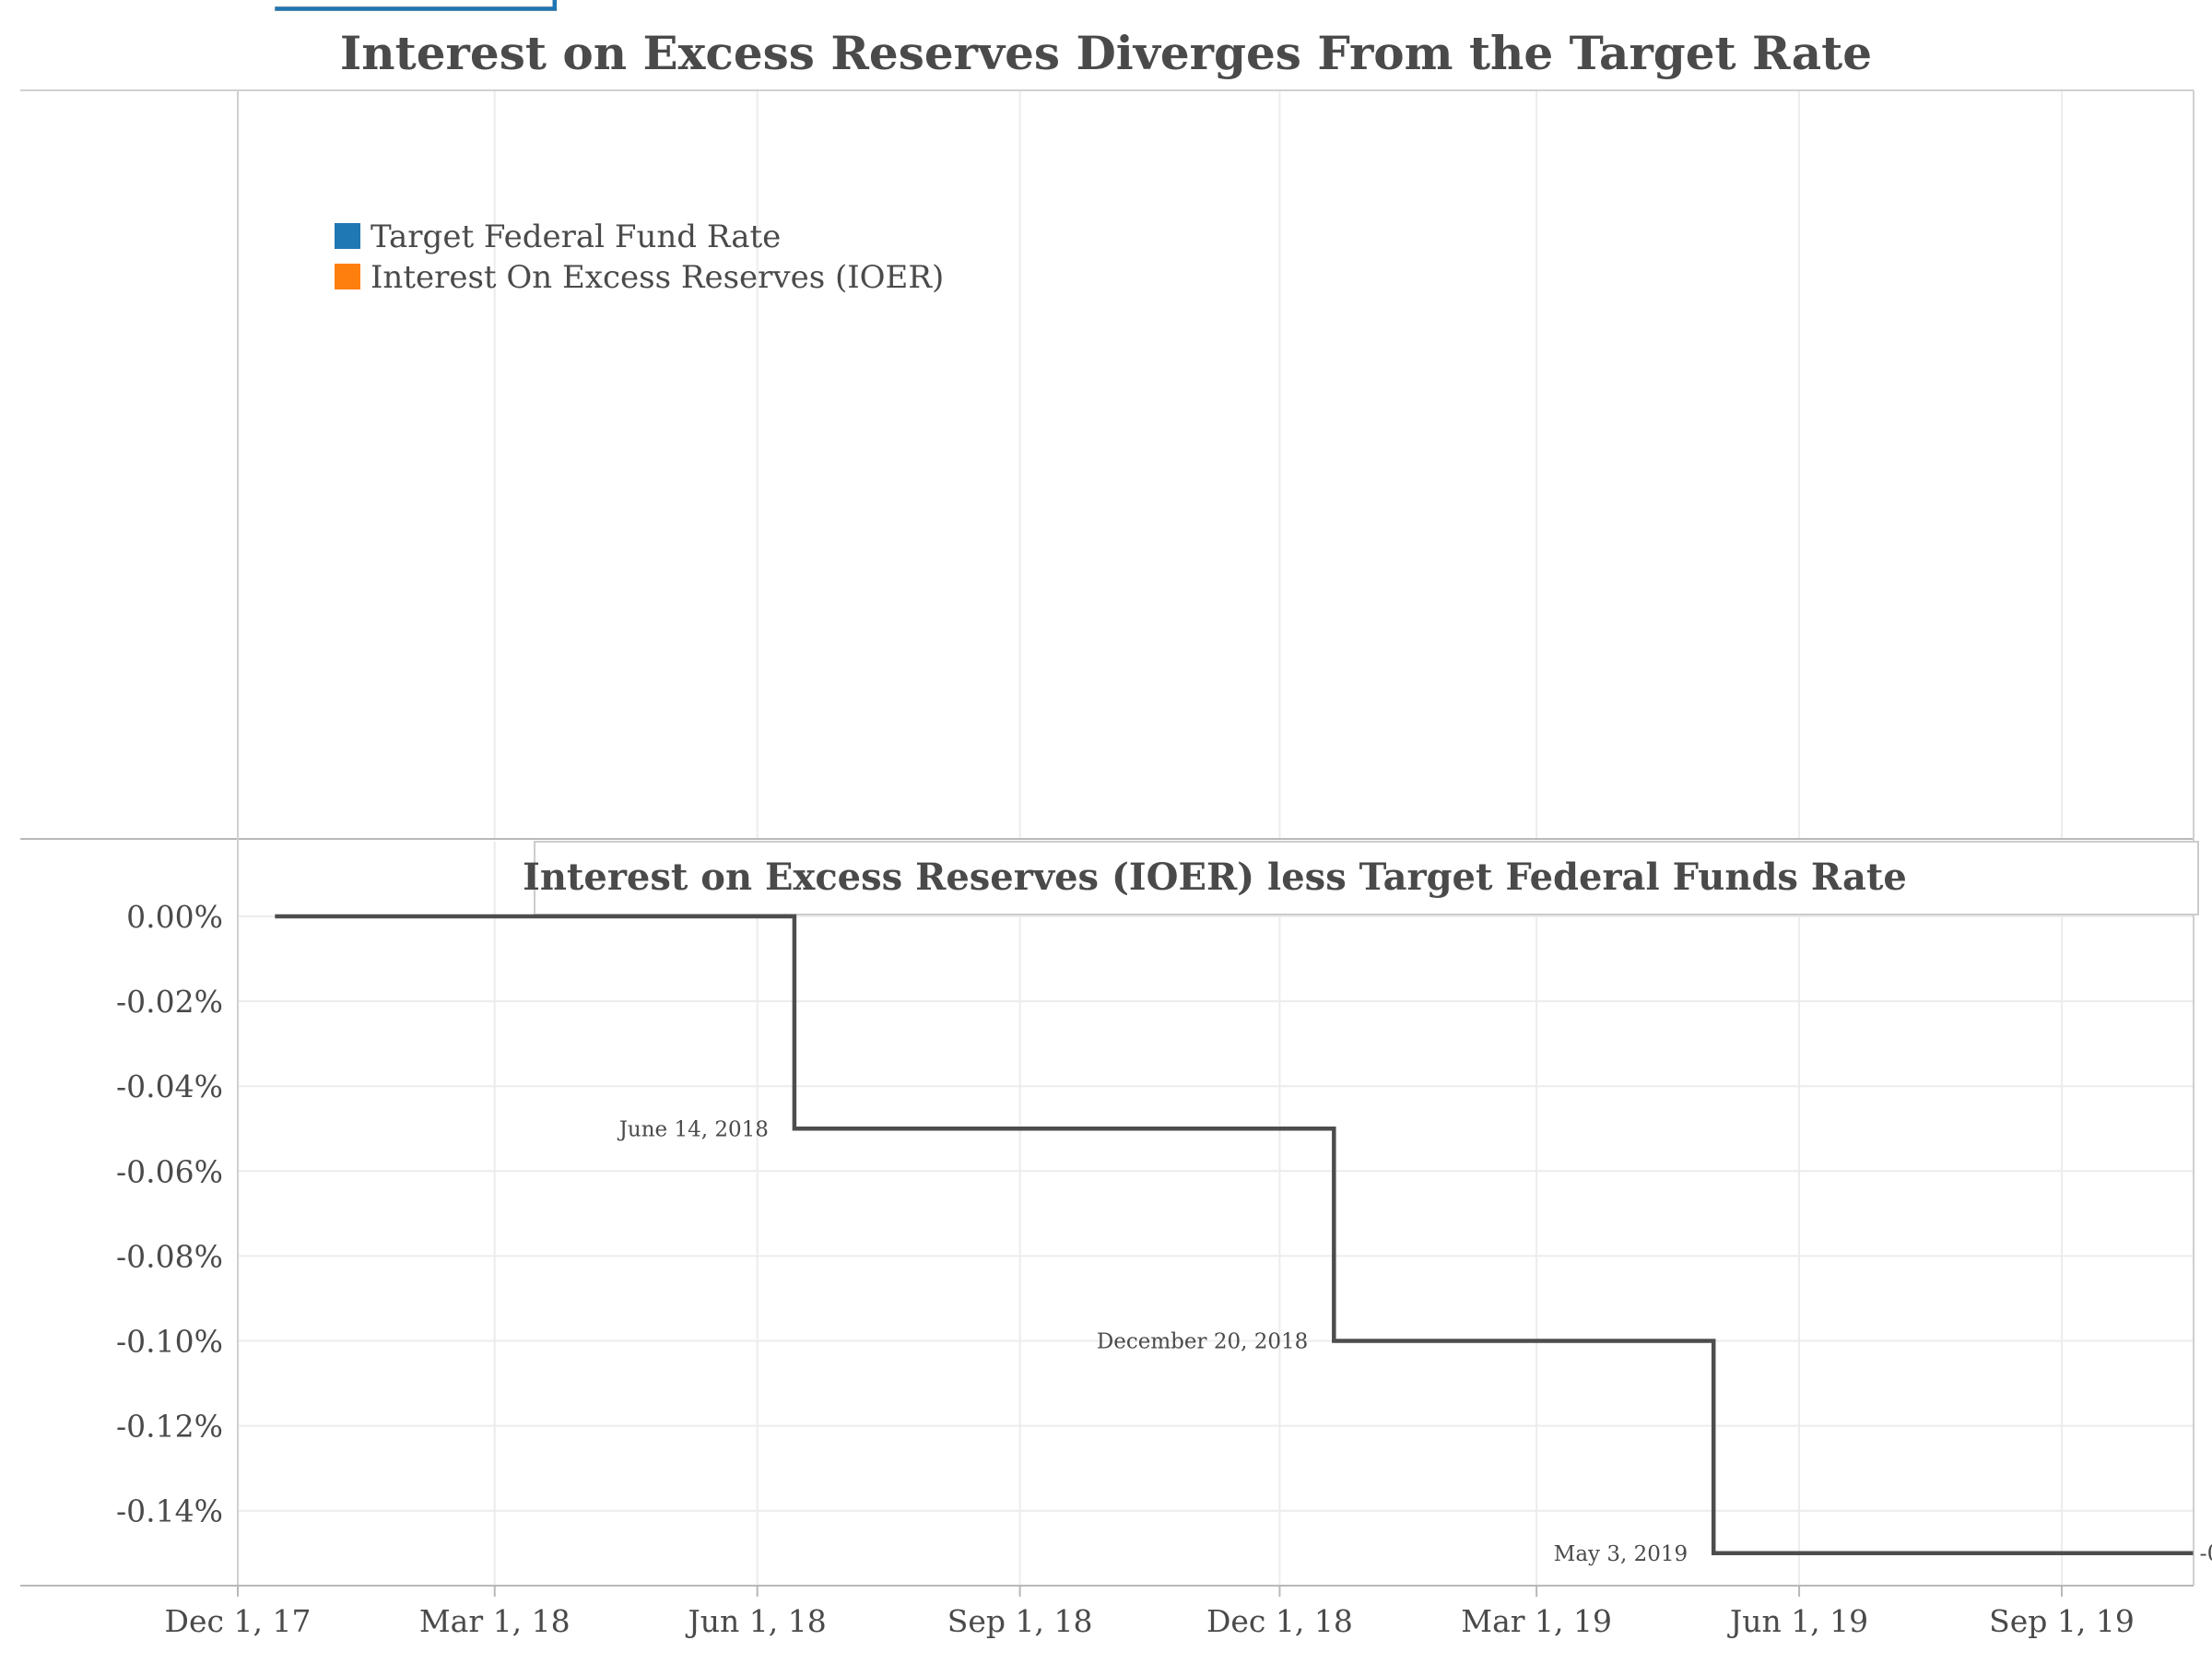 This screenshot has width=2212, height=1664. I want to click on series-line-target-federal-fund-rate, so click(416, 5).